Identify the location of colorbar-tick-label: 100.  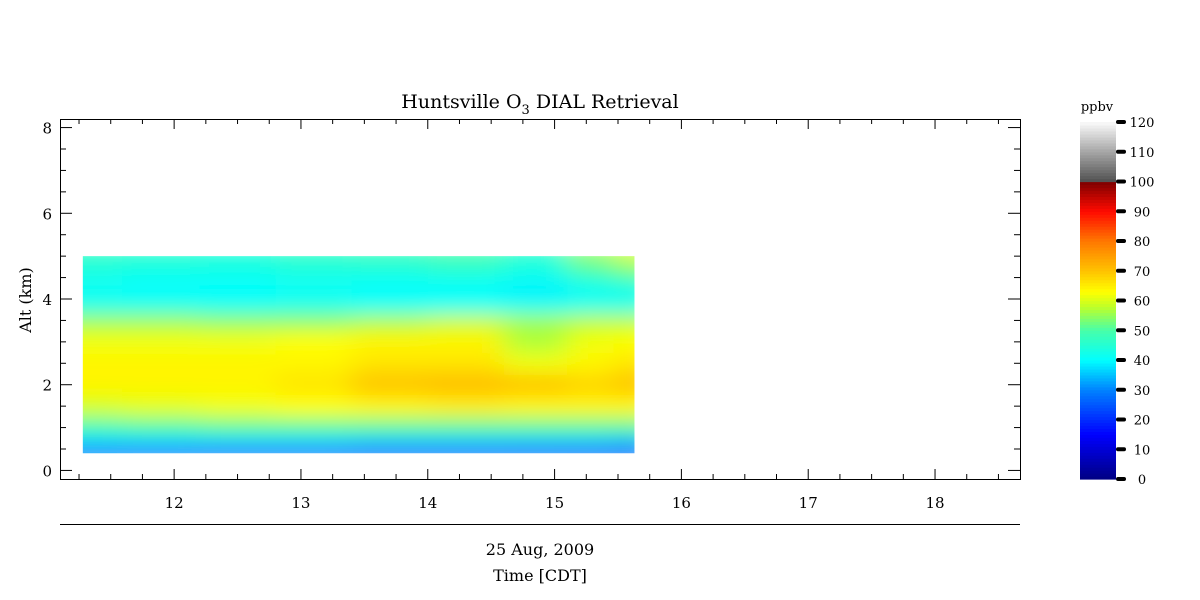
(1142, 183).